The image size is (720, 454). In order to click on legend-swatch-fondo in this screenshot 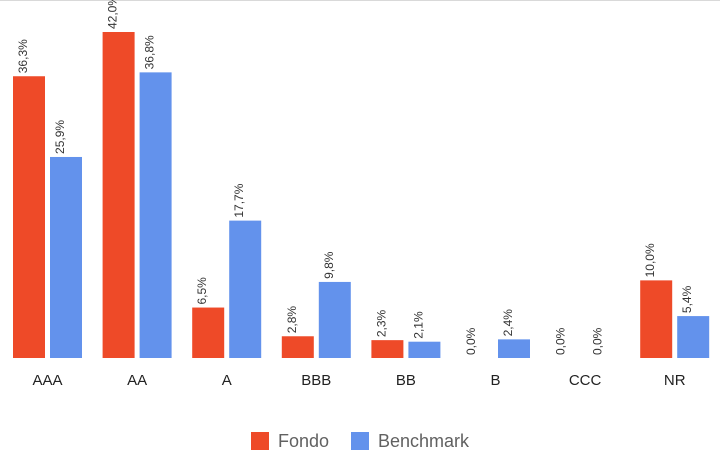, I will do `click(259, 441)`.